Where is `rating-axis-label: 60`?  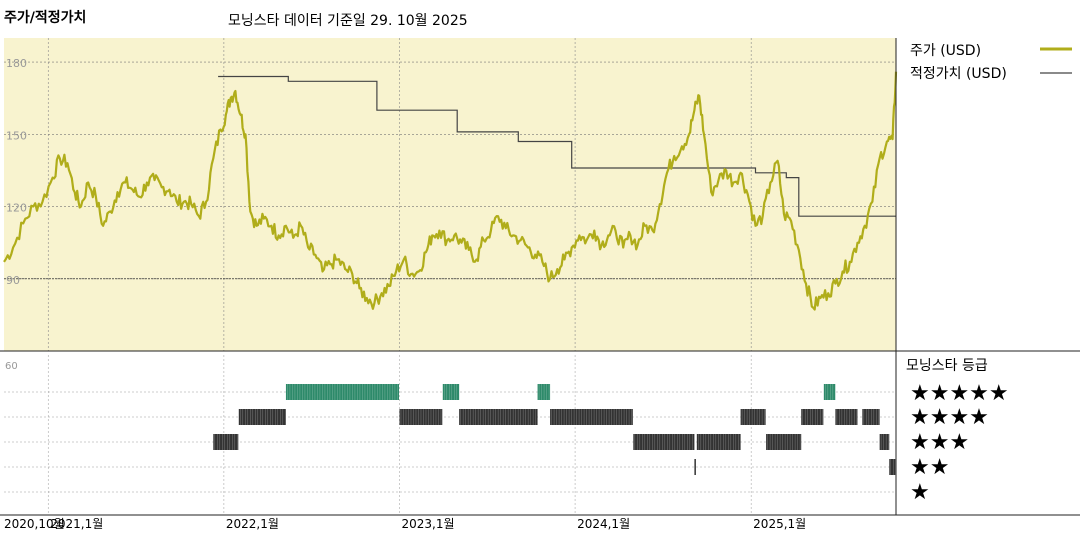
rating-axis-label: 60 is located at coordinates (11, 366).